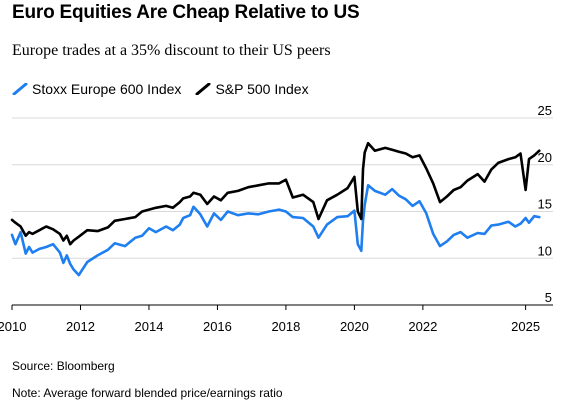  I want to click on chart-legend: Stoxx Europe 600 Index S&P 500 Index, so click(167, 89).